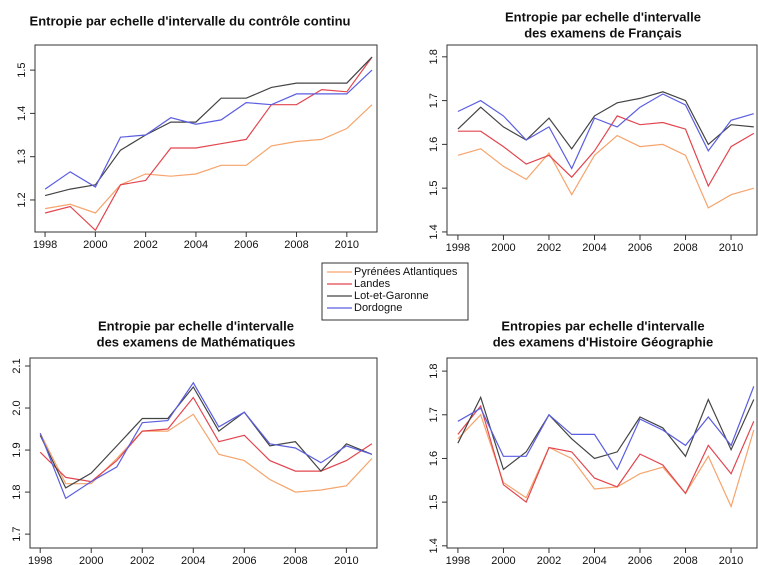 This screenshot has width=758, height=565. I want to click on chart-title: des examens de Français, so click(603, 32).